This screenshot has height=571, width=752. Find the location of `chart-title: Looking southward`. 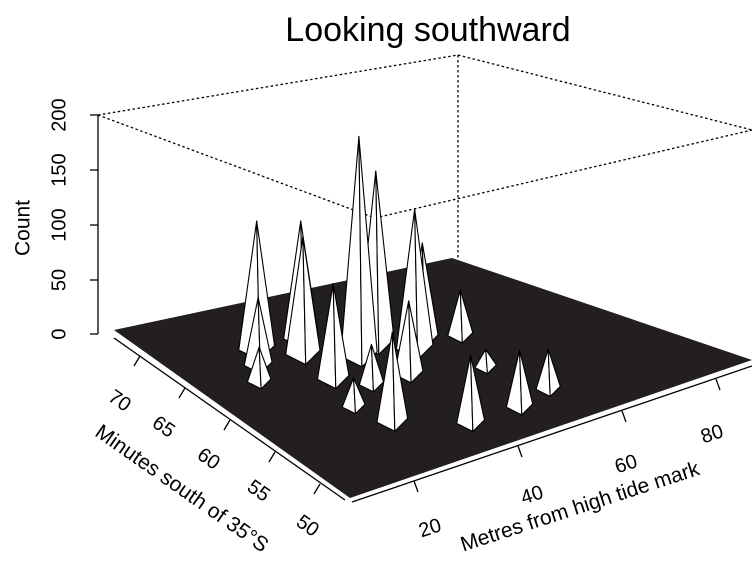

chart-title: Looking southward is located at coordinates (427, 30).